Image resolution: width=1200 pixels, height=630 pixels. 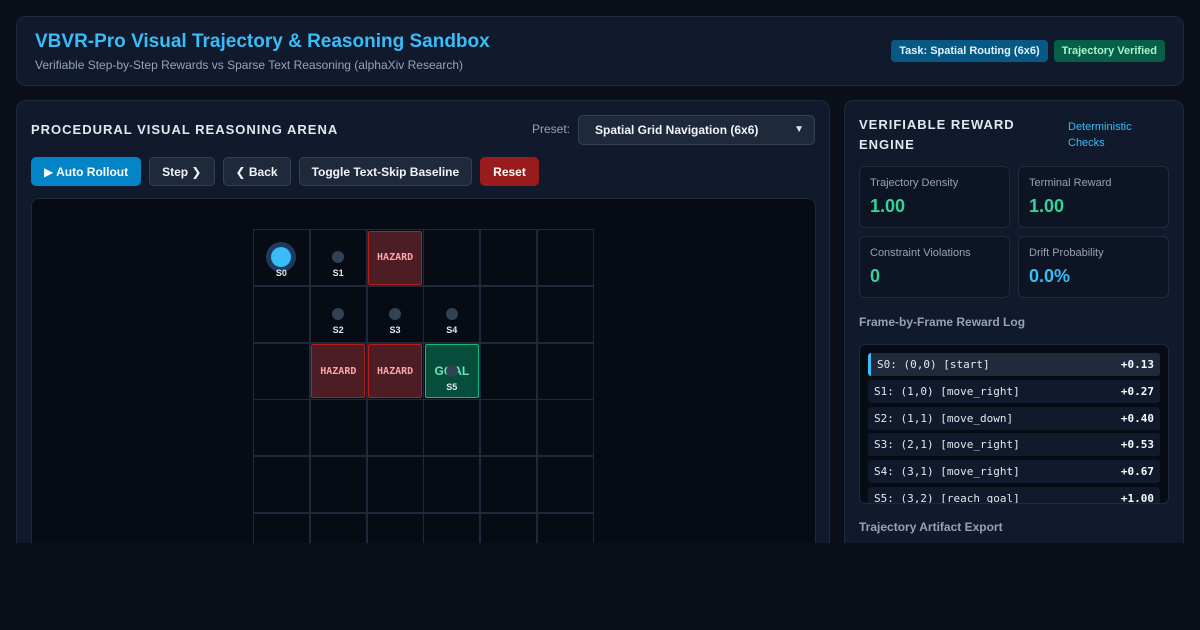 What do you see at coordinates (1100, 135) in the screenshot?
I see `deterministic-checks-link: Deterministic Checks` at bounding box center [1100, 135].